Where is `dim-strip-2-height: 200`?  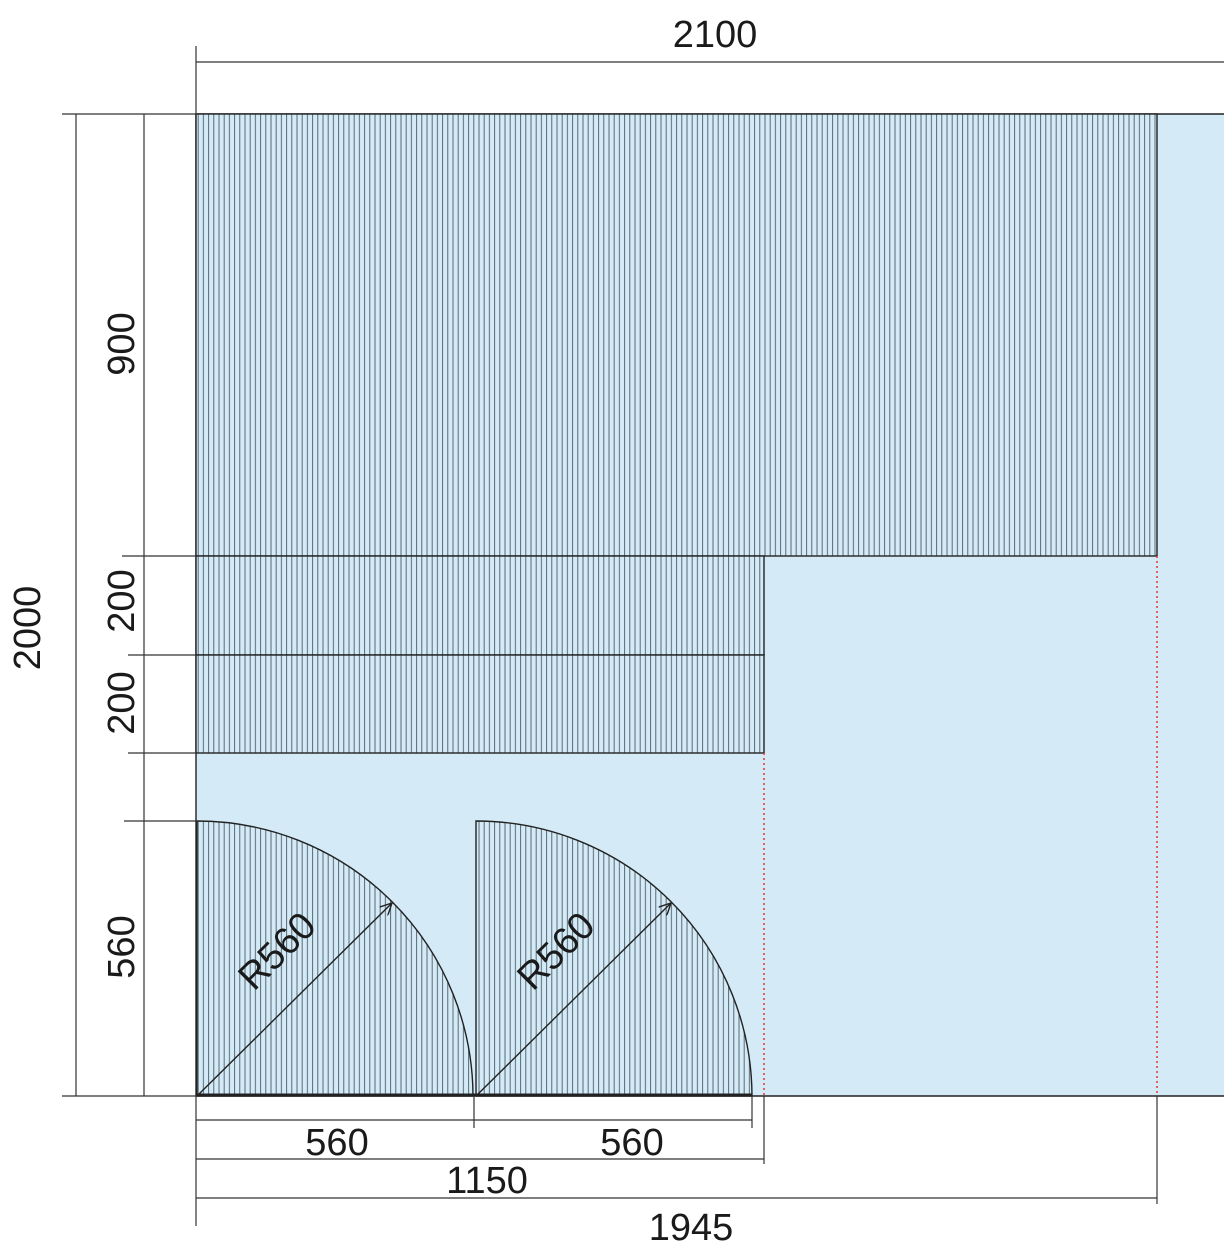 dim-strip-2-height: 200 is located at coordinates (122, 702).